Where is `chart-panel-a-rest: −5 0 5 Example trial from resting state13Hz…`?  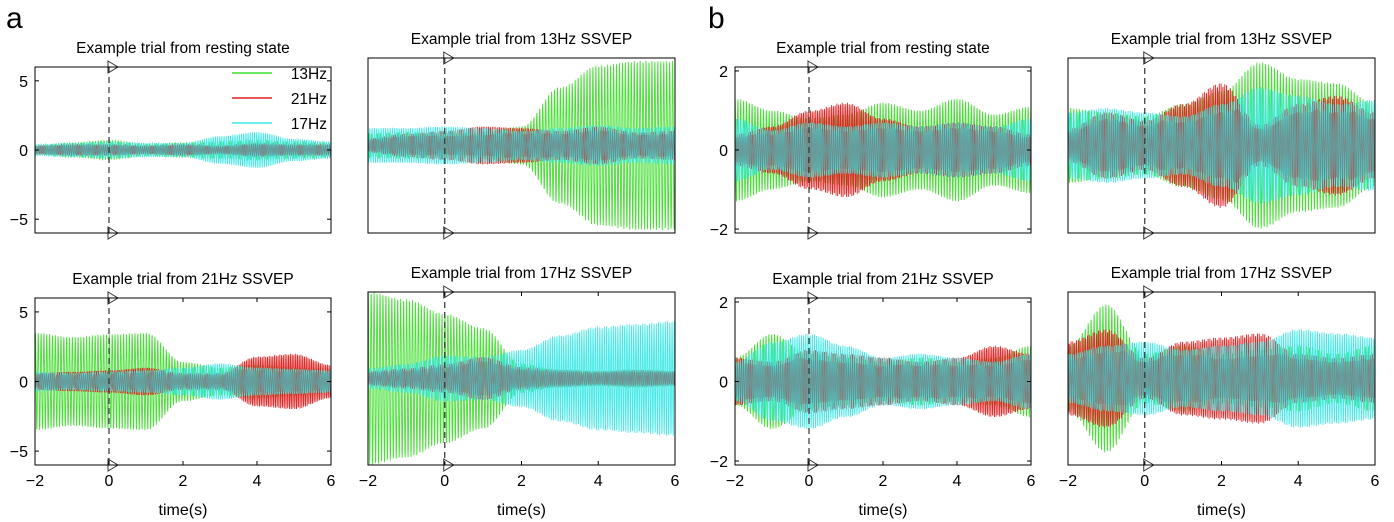 chart-panel-a-rest: −5 0 5 Example trial from resting state13Hz… is located at coordinates (170, 139).